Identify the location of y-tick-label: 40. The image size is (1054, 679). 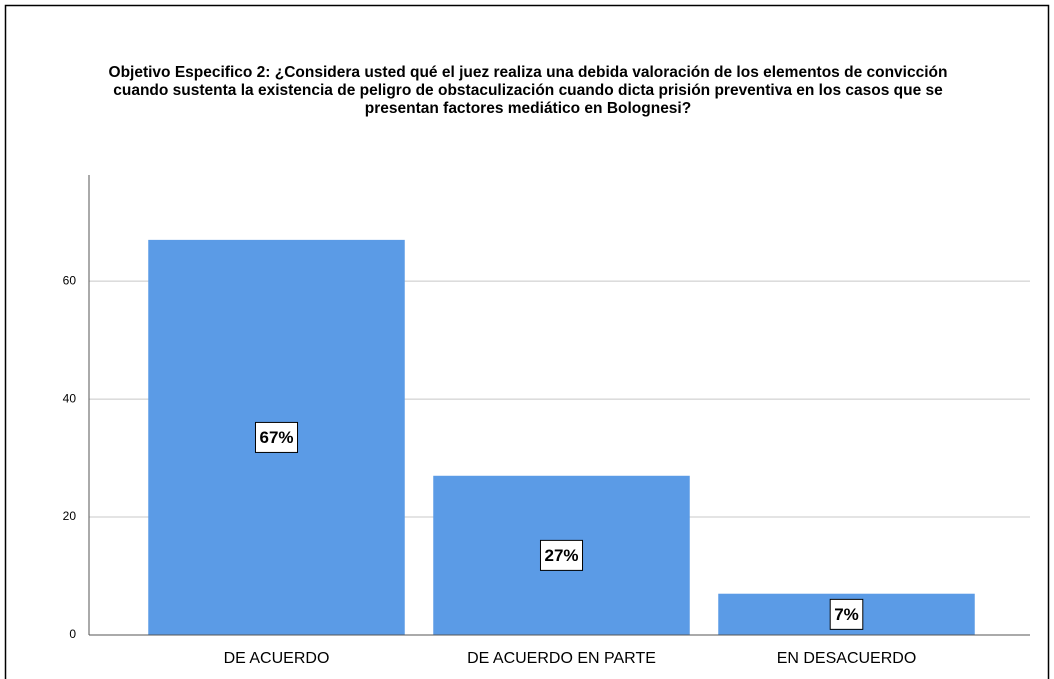
(70, 398).